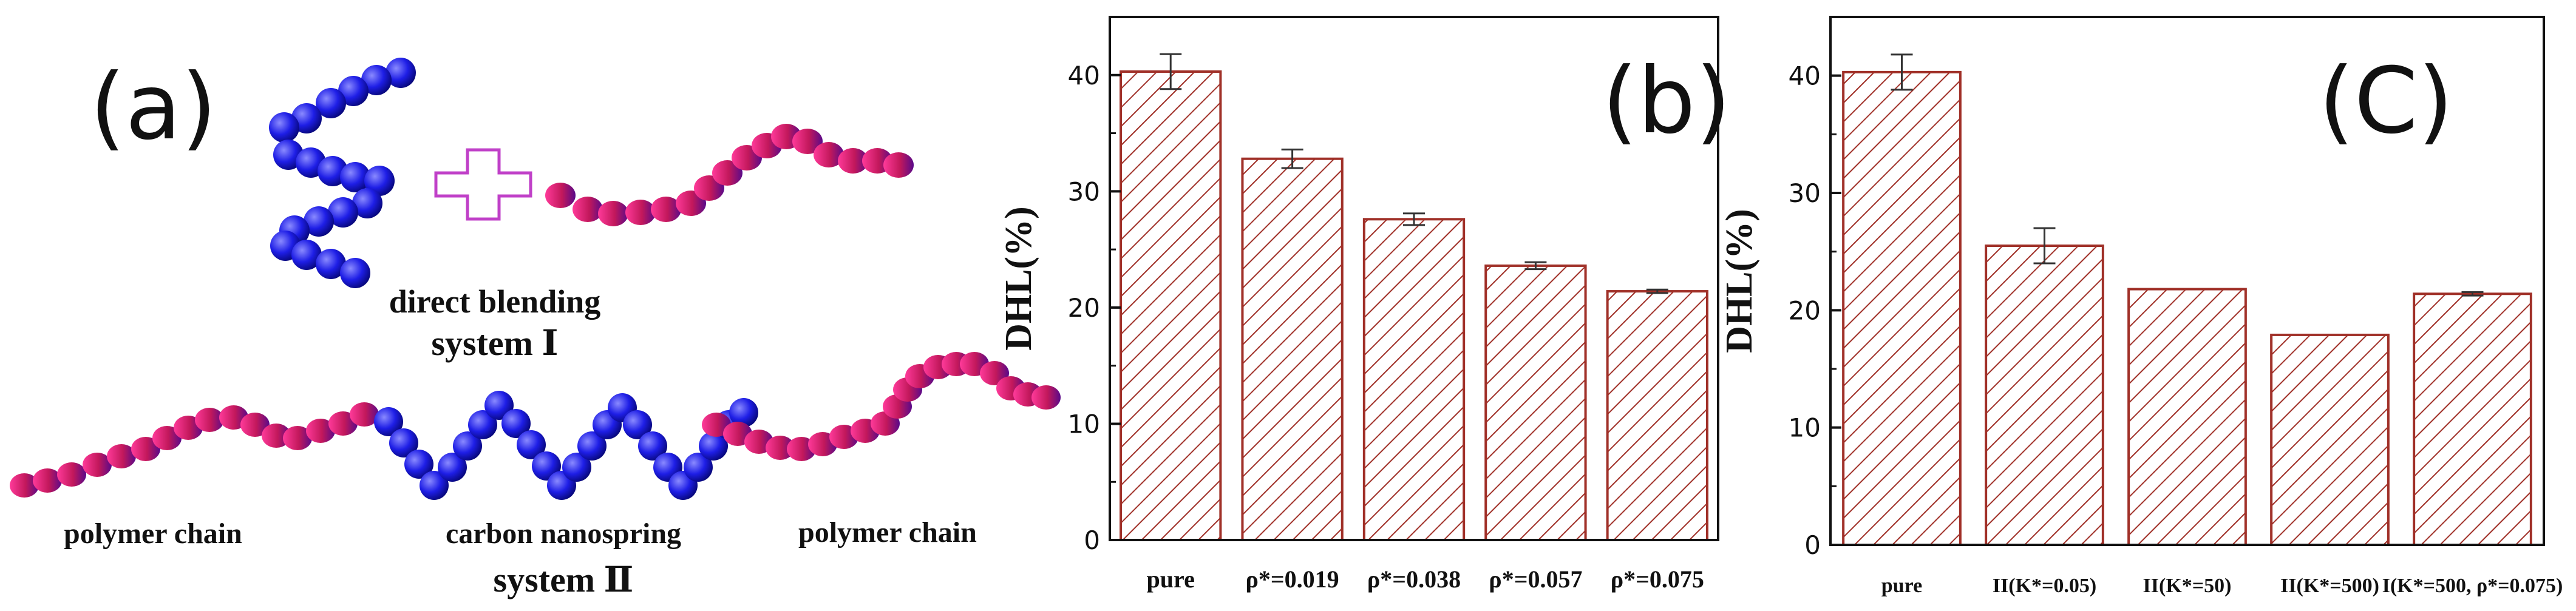  What do you see at coordinates (2472, 586) in the screenshot?
I see `x-tick-label-4: I(K*=500, ρ*=0.075)` at bounding box center [2472, 586].